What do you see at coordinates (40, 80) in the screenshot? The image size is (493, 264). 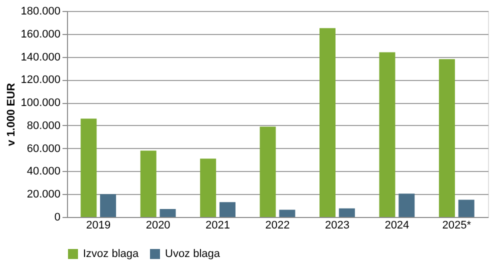 I see `y-tick-label: 120.000` at bounding box center [40, 80].